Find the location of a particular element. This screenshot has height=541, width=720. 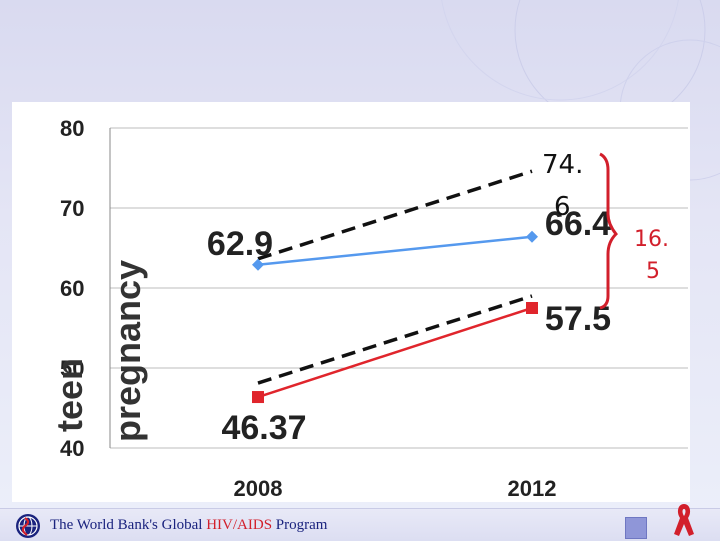

data-label: 57.5 is located at coordinates (578, 319).